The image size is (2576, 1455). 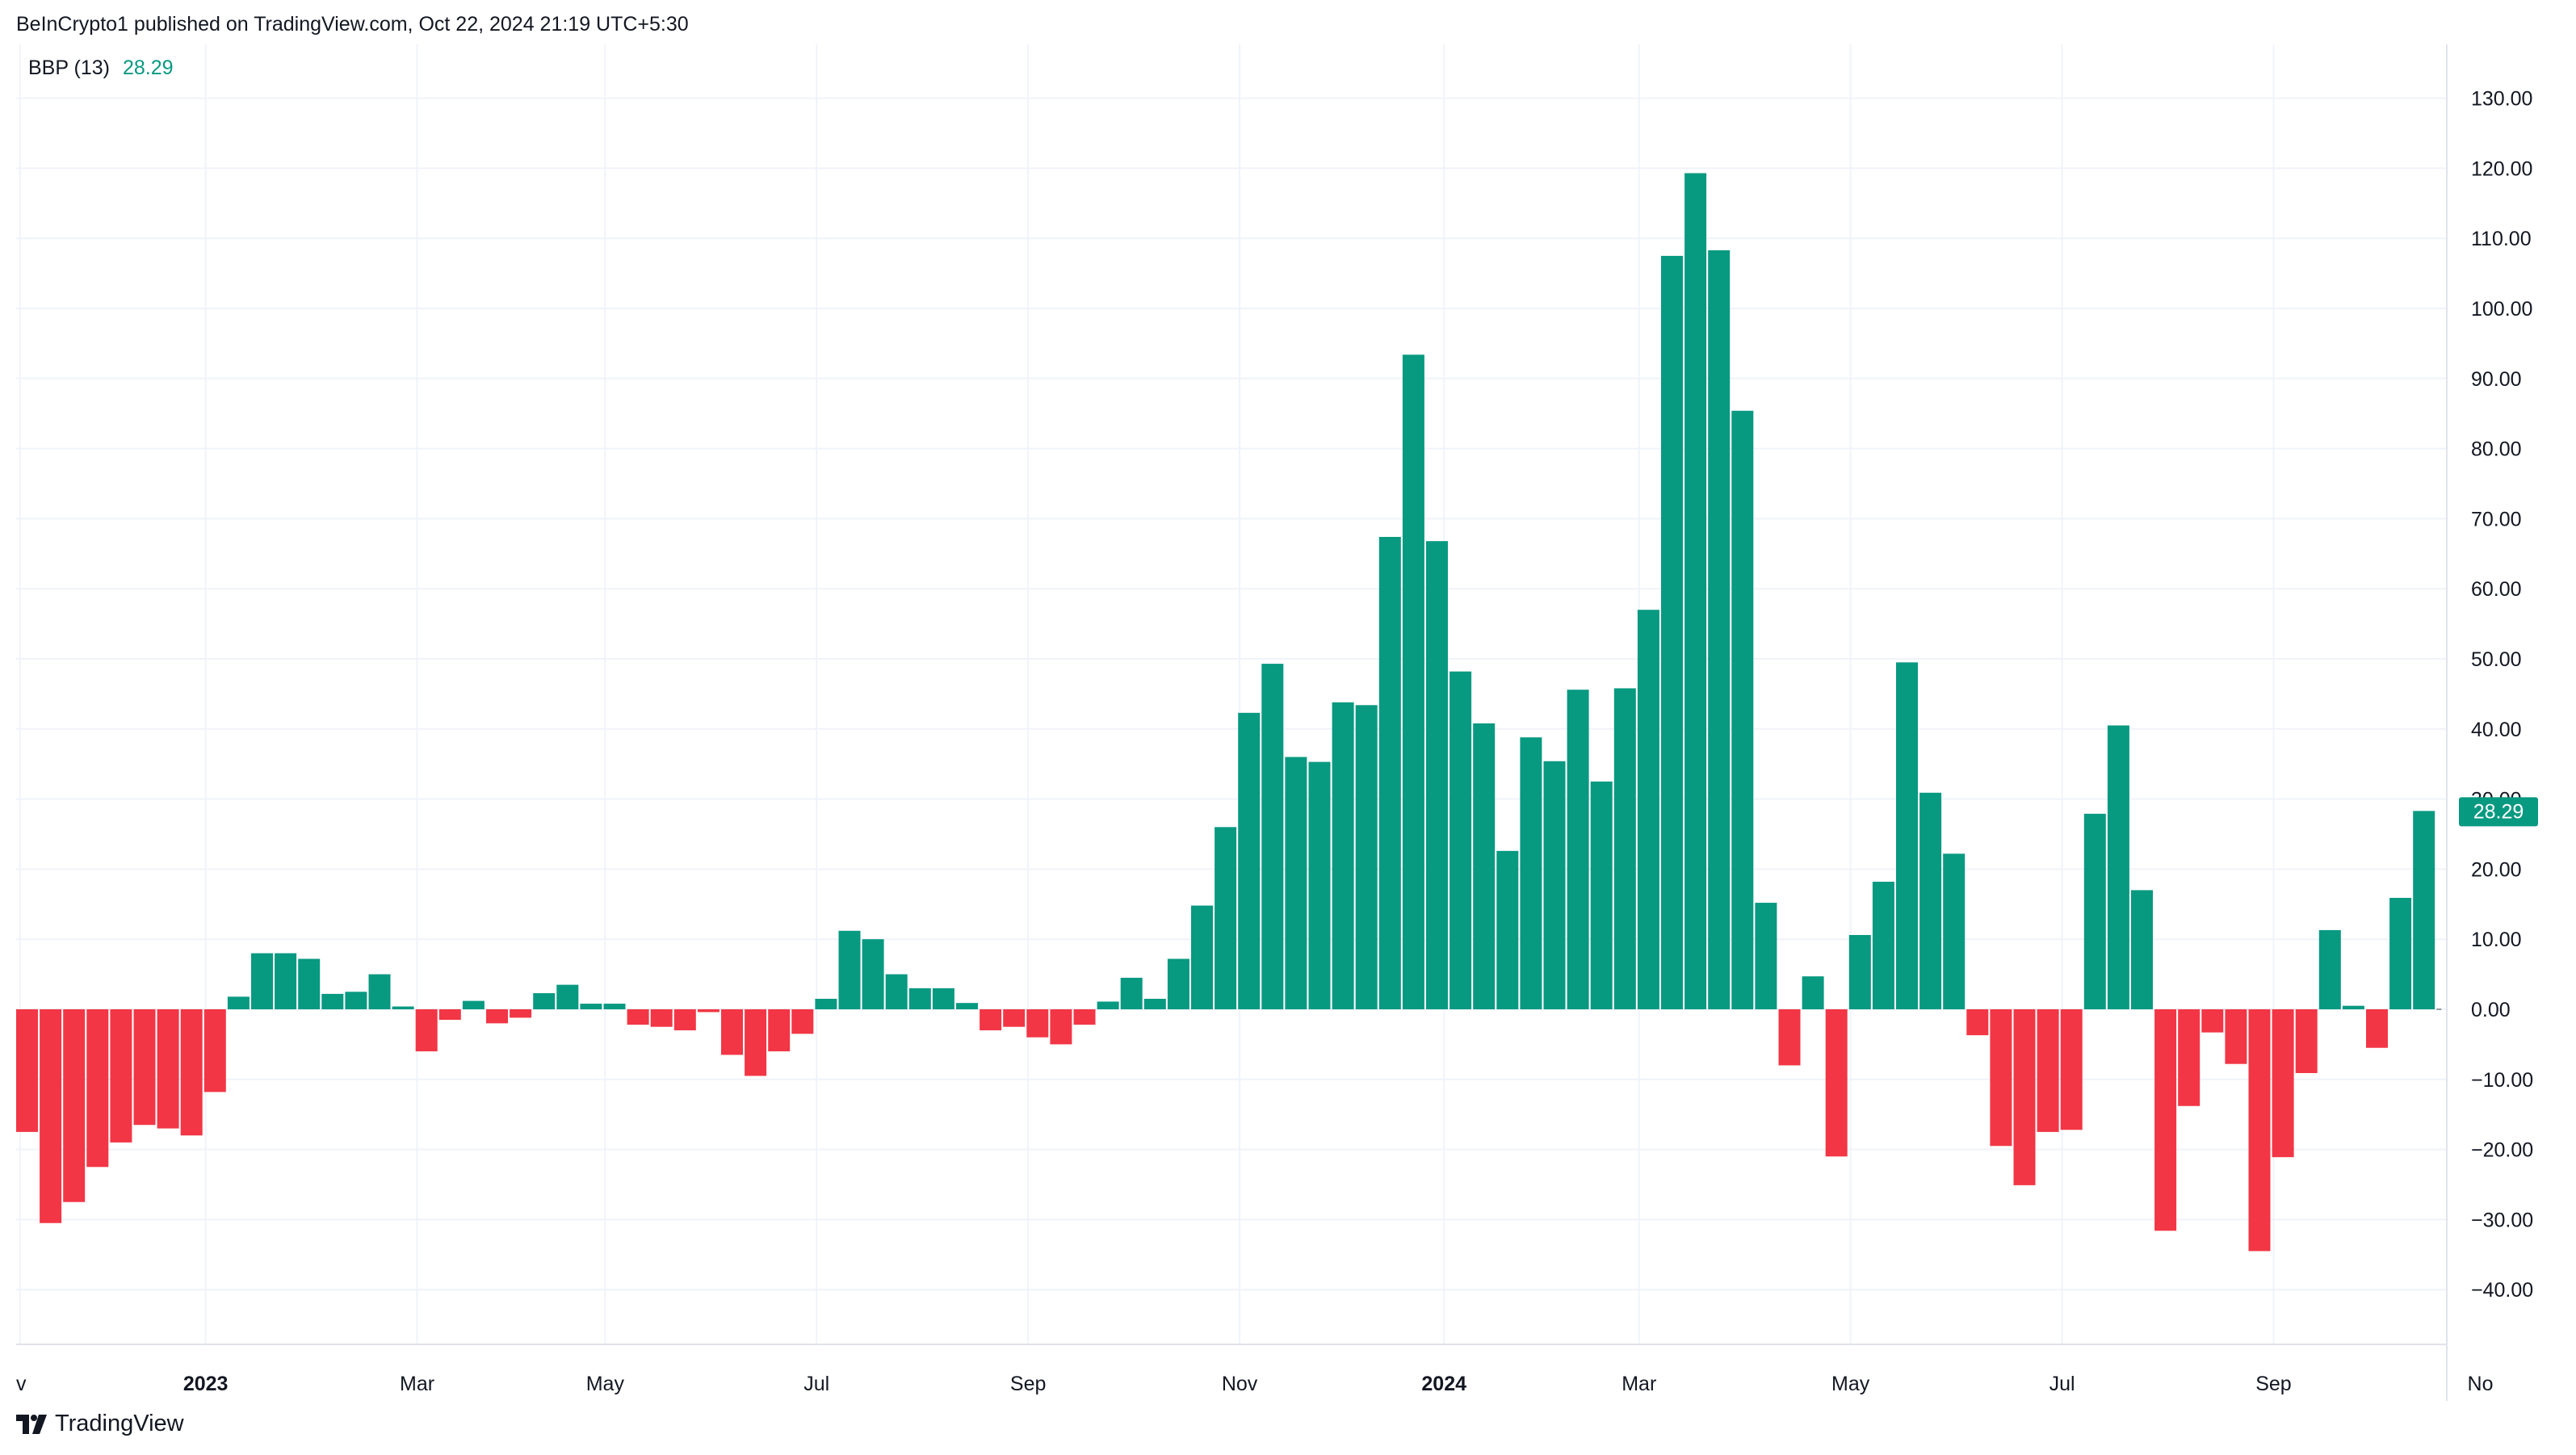 I want to click on y-tick-label: 10.00, so click(x=2496, y=940).